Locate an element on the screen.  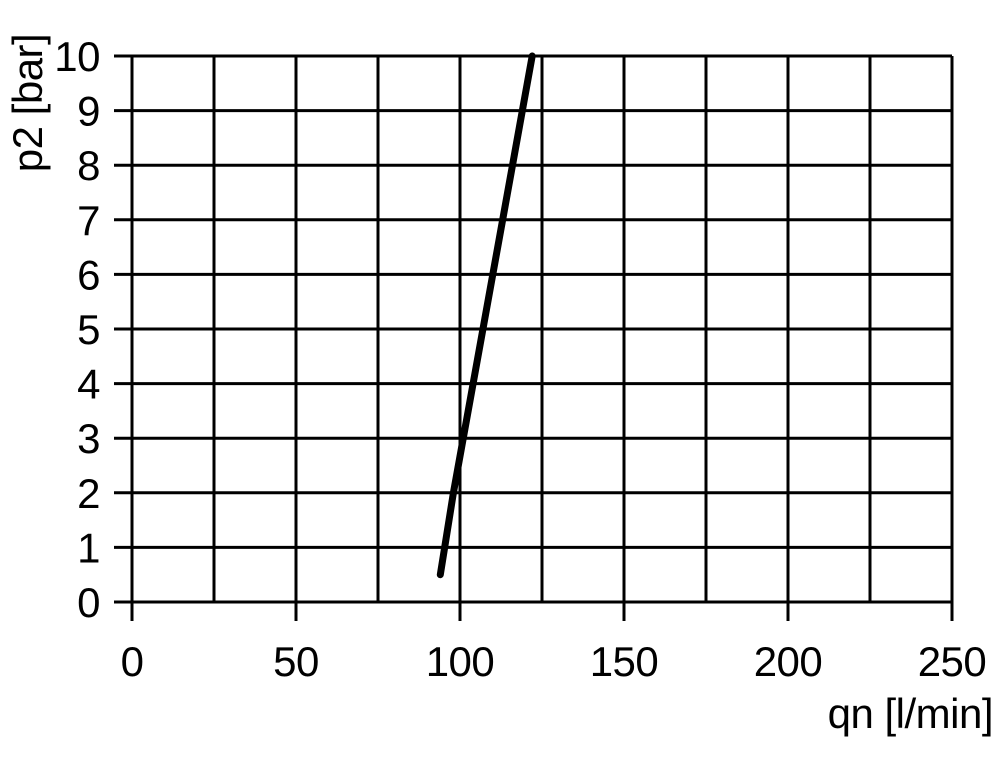
y-tick-label-7: 7 is located at coordinates (88, 220).